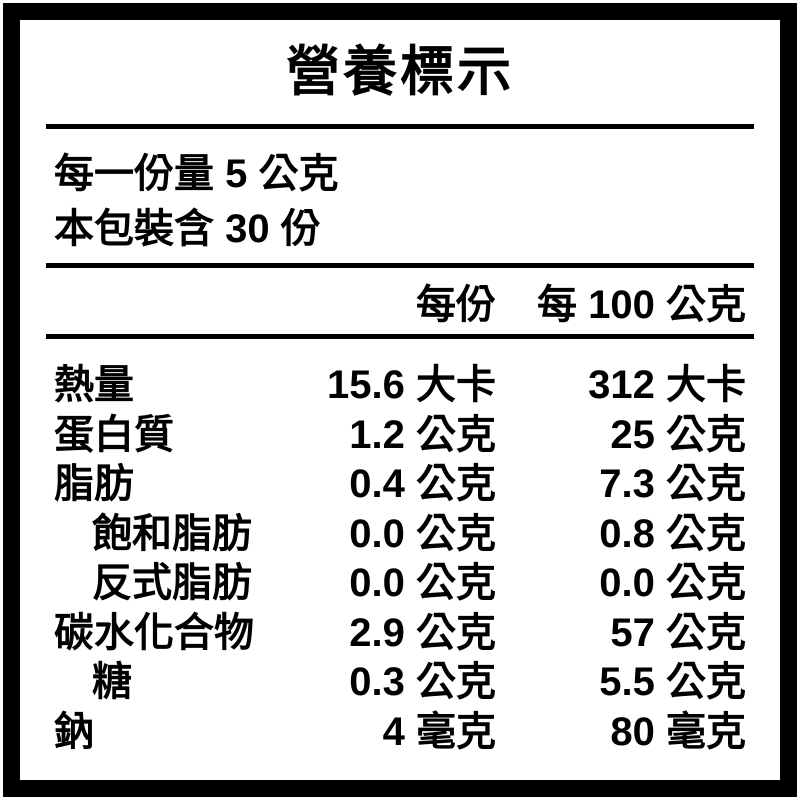 Image resolution: width=800 pixels, height=800 pixels. I want to click on table-row: 碳水化合物 2.9 公克 57 公克, so click(400, 627).